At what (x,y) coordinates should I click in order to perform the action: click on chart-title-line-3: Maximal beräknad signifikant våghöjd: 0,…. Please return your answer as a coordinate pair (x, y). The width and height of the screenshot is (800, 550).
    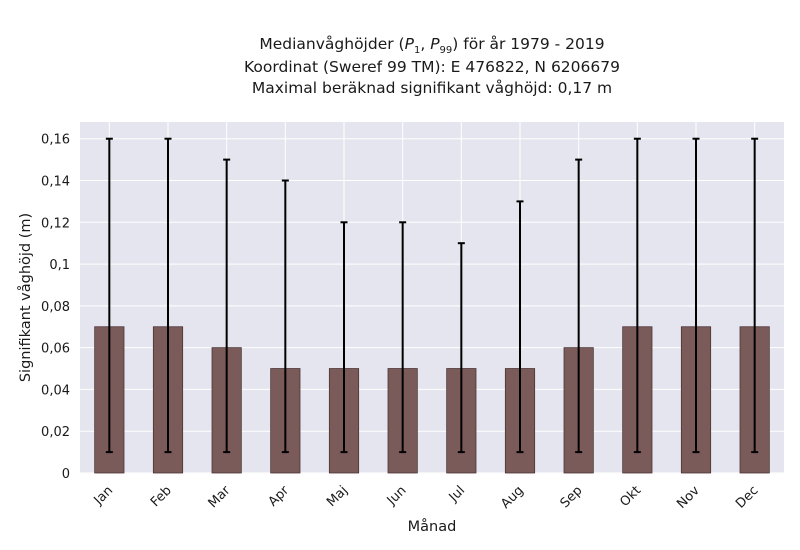
    Looking at the image, I should click on (432, 88).